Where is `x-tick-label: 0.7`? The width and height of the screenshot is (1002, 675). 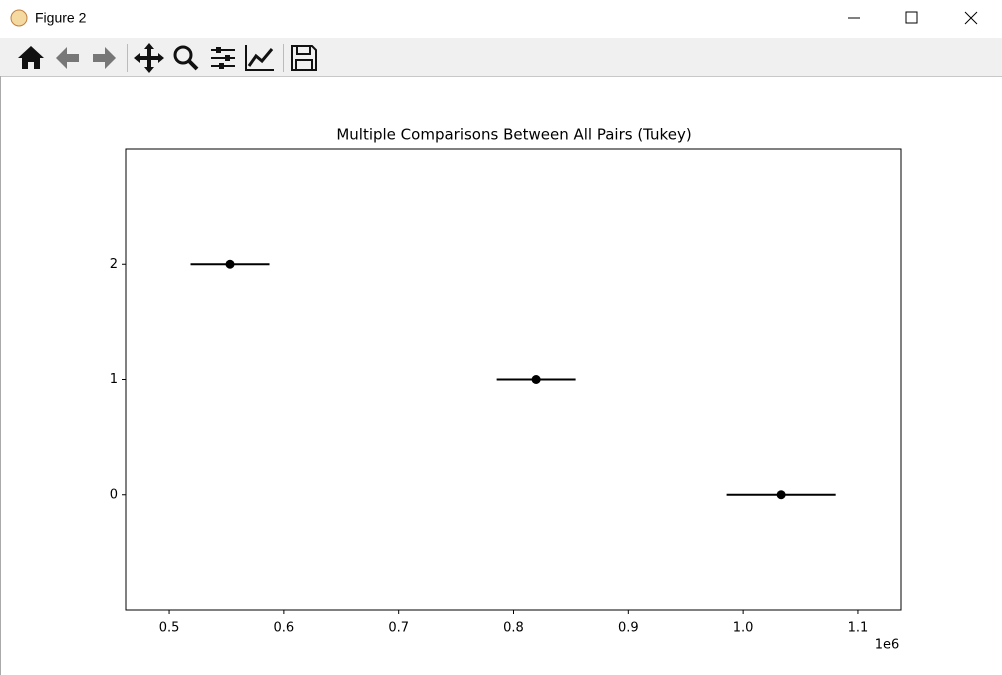 x-tick-label: 0.7 is located at coordinates (398, 628).